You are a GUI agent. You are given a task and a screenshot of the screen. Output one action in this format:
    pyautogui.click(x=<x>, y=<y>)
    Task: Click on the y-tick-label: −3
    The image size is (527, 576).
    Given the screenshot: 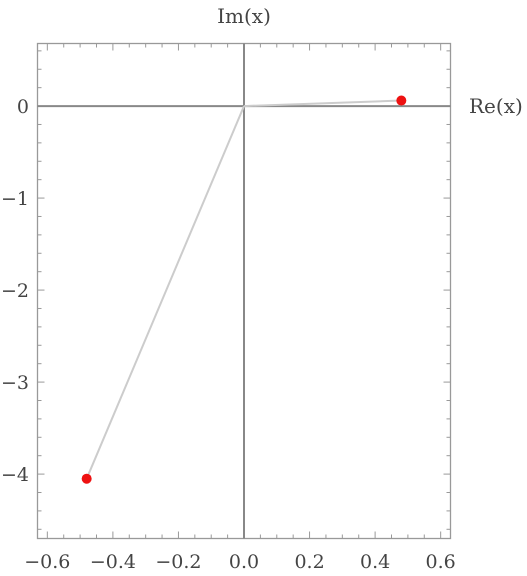 What is the action you would take?
    pyautogui.click(x=15, y=383)
    